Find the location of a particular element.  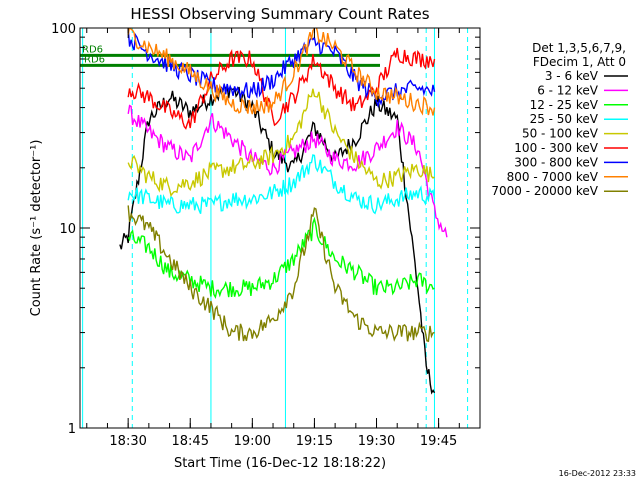

legend-entry-label: 100 - 300 keV is located at coordinates (556, 148).